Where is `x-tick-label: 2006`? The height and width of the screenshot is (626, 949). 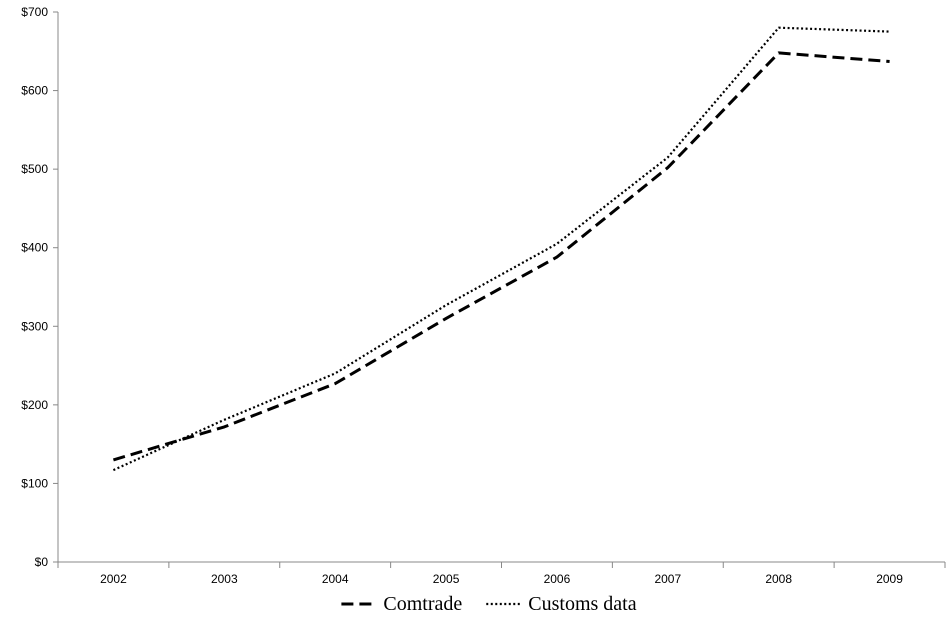 x-tick-label: 2006 is located at coordinates (557, 579).